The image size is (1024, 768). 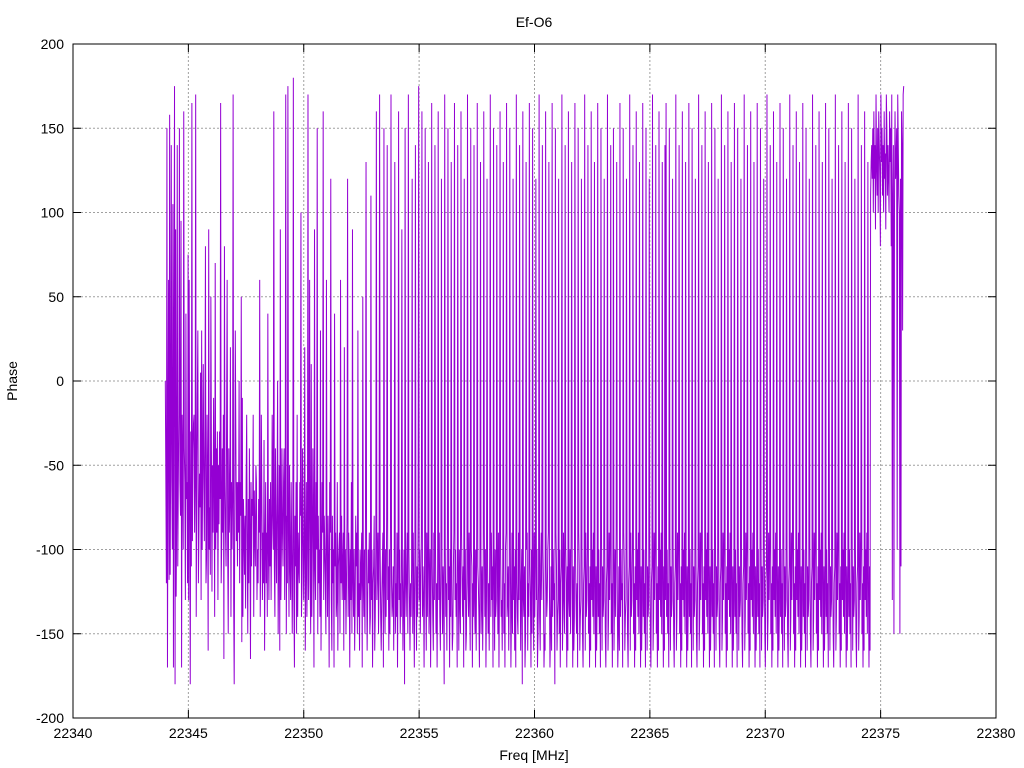 What do you see at coordinates (53, 44) in the screenshot?
I see `y-tick-label: 200` at bounding box center [53, 44].